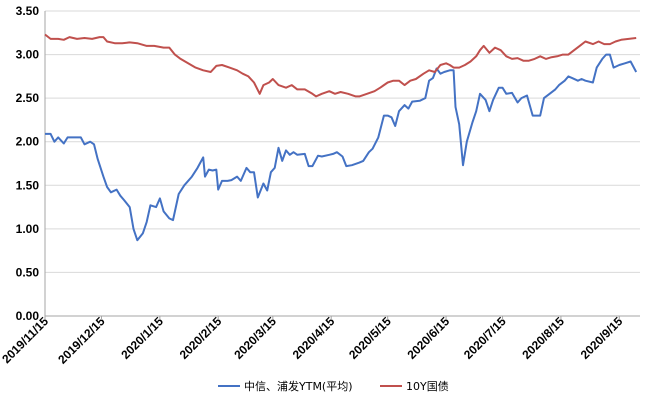 The image size is (660, 401). What do you see at coordinates (28, 272) in the screenshot?
I see `y-tick-label: 0.50` at bounding box center [28, 272].